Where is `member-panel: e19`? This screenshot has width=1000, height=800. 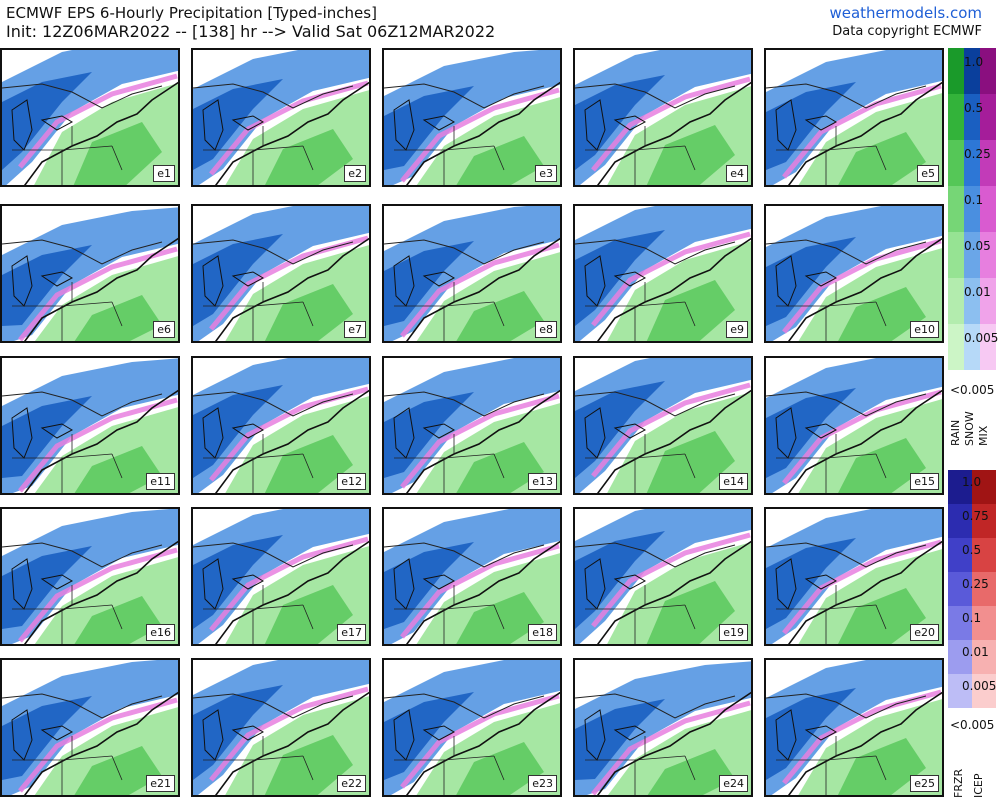 member-panel: e19 is located at coordinates (663, 576).